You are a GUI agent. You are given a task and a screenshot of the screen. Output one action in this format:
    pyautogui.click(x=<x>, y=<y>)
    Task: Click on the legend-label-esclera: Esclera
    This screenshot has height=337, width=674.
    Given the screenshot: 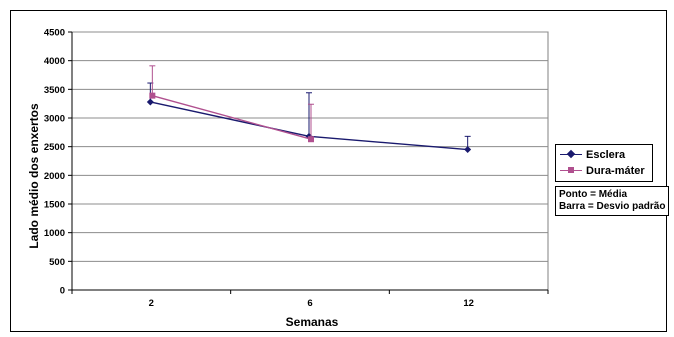 What is the action you would take?
    pyautogui.click(x=606, y=155)
    